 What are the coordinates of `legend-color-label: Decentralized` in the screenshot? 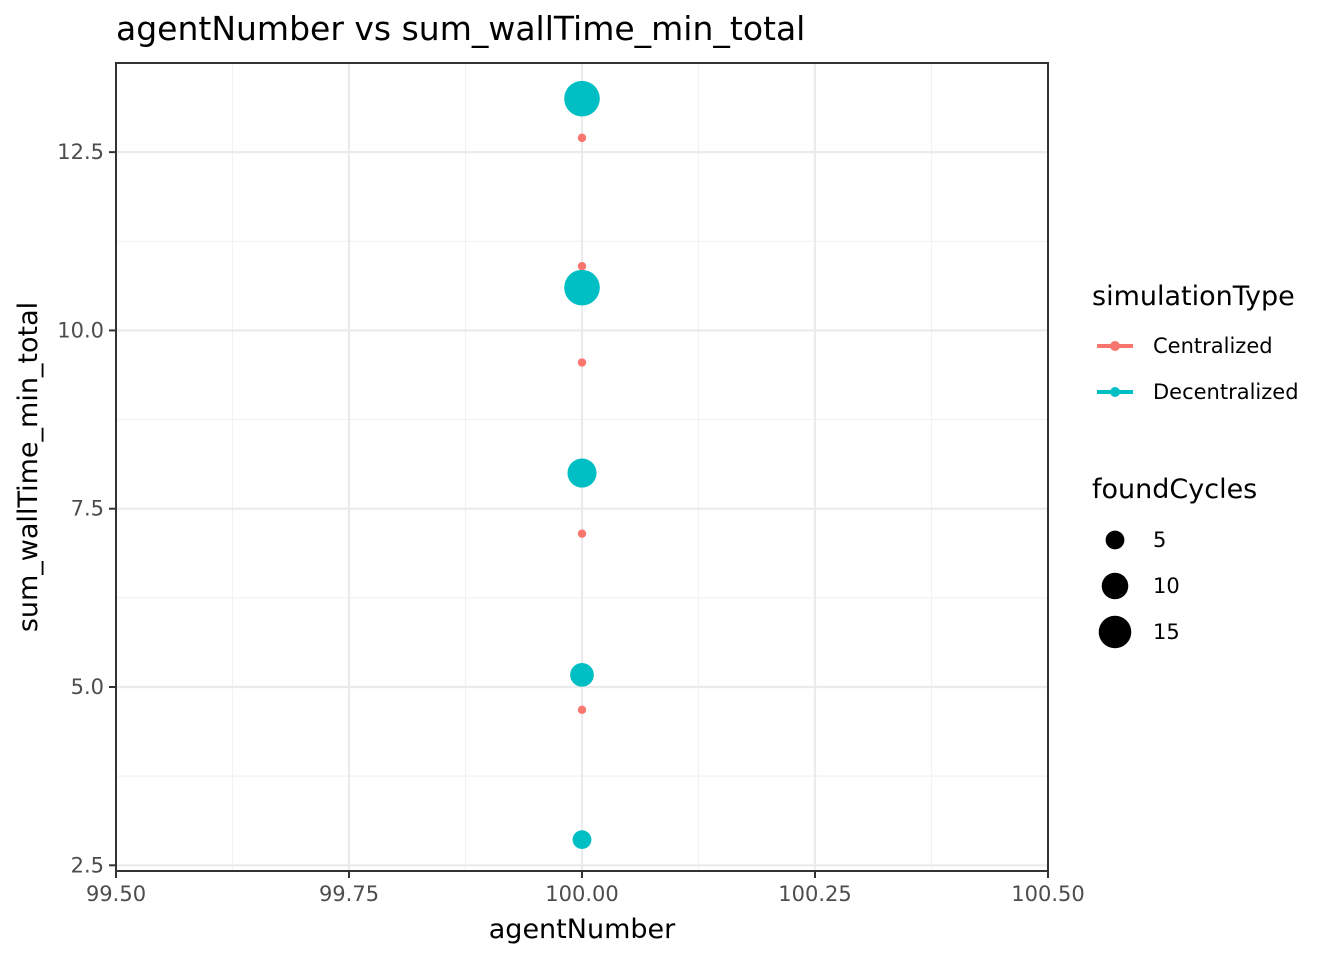 It's located at (1226, 392).